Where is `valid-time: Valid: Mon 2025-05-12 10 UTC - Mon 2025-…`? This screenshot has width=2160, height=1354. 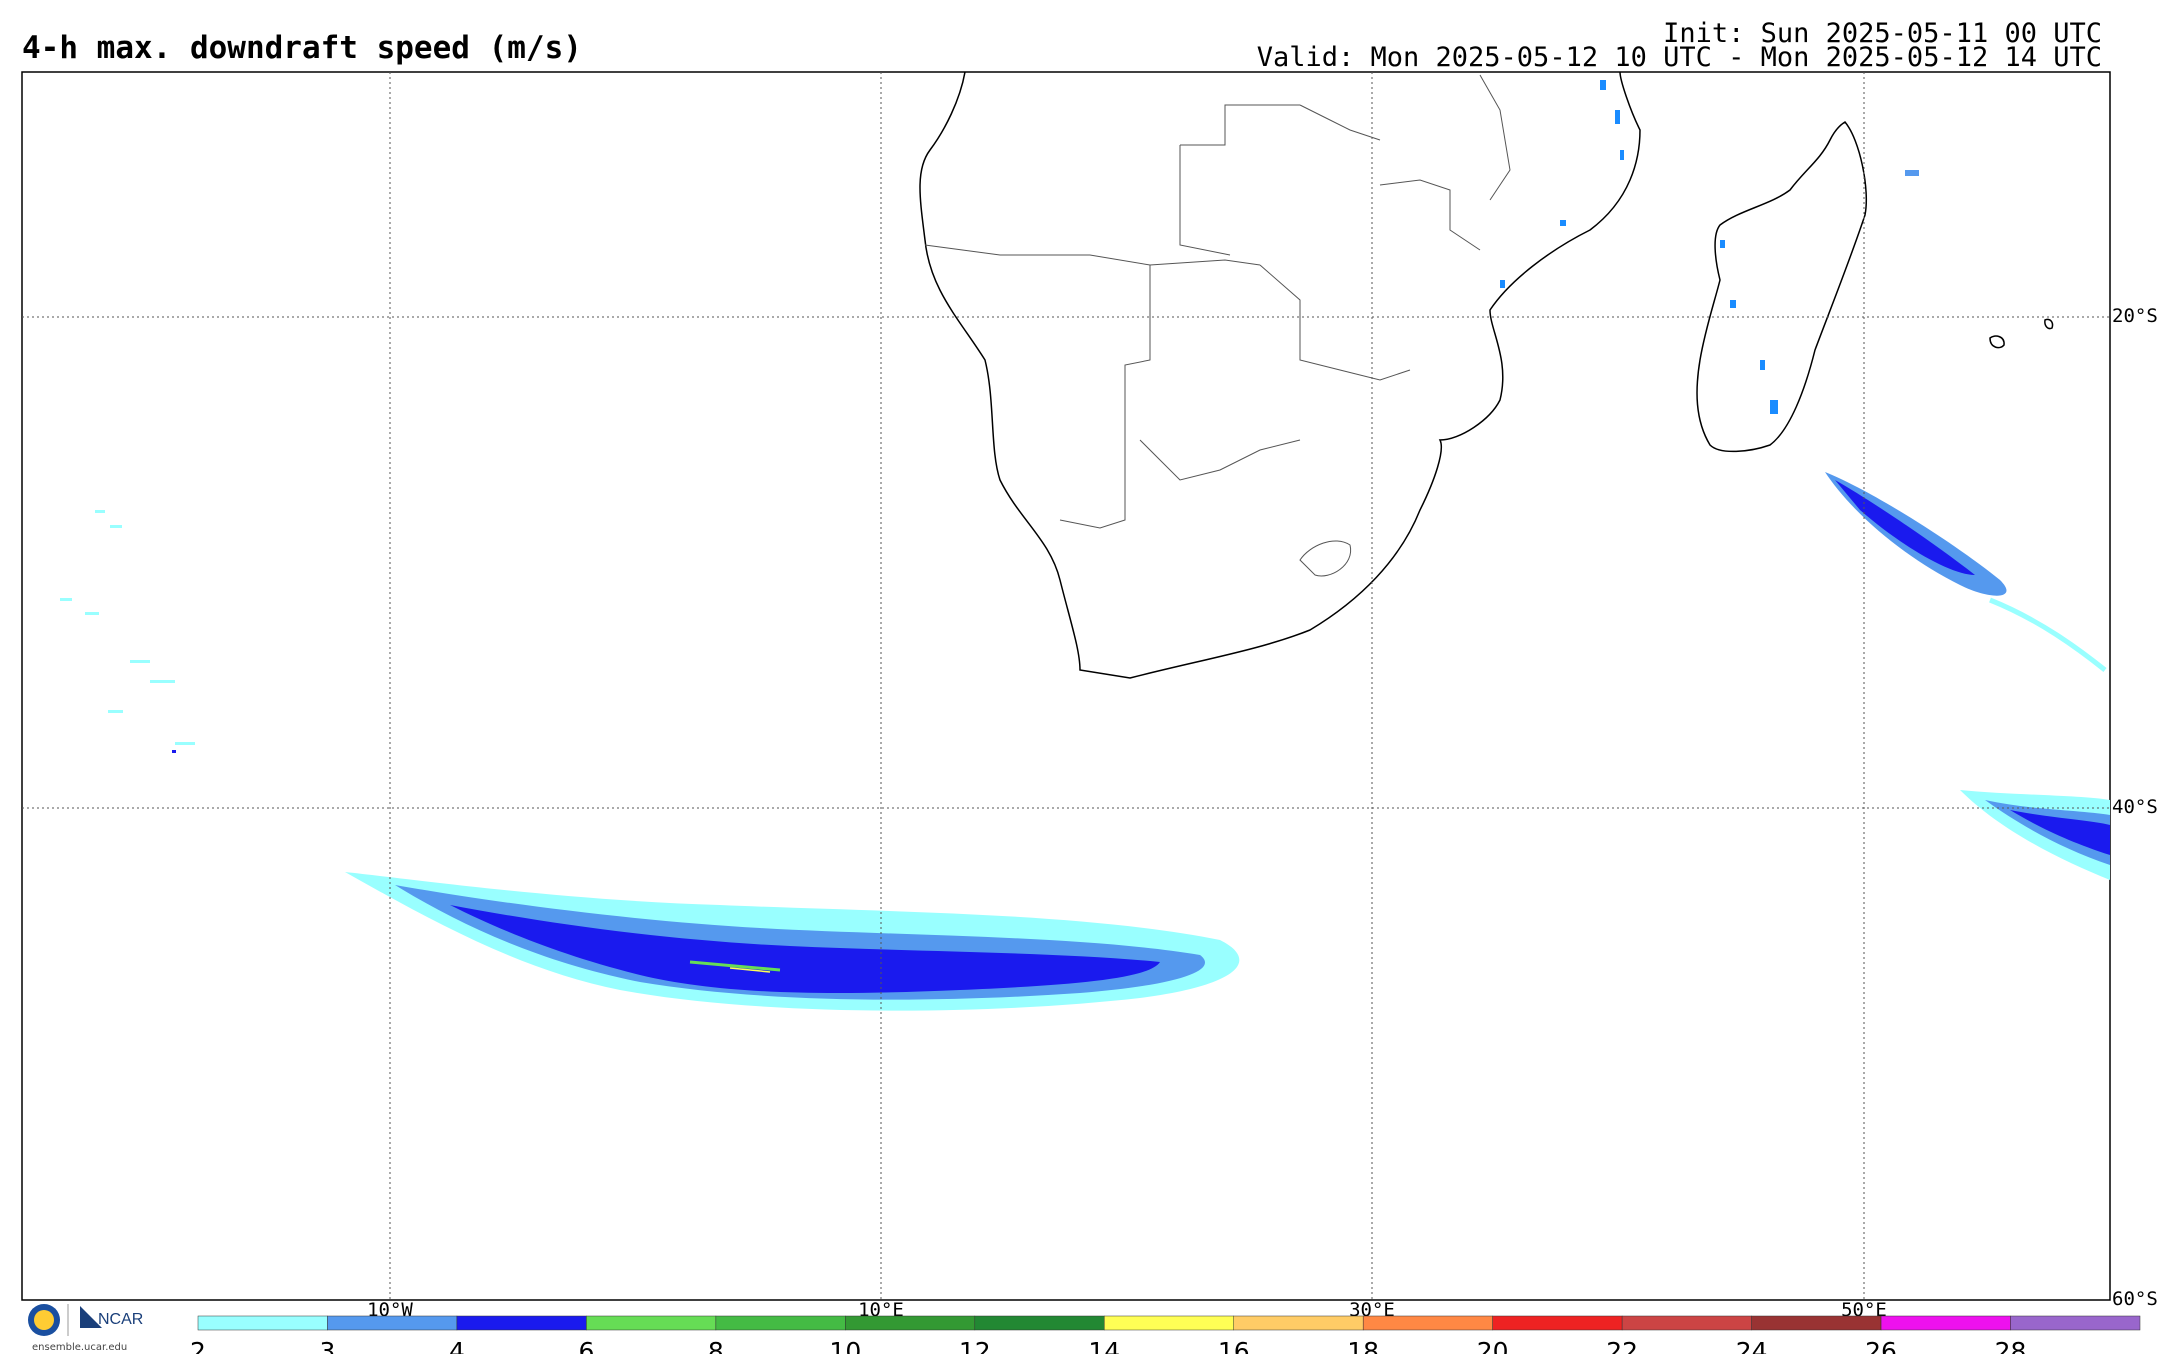 valid-time: Valid: Mon 2025-05-12 10 UTC - Mon 2025-… is located at coordinates (1679, 57).